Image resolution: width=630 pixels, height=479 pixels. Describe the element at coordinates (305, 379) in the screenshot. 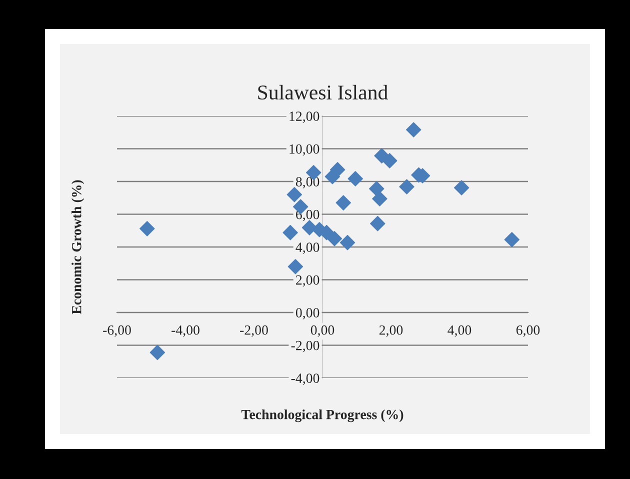

I see `y-tick-label: -4,00` at that location.